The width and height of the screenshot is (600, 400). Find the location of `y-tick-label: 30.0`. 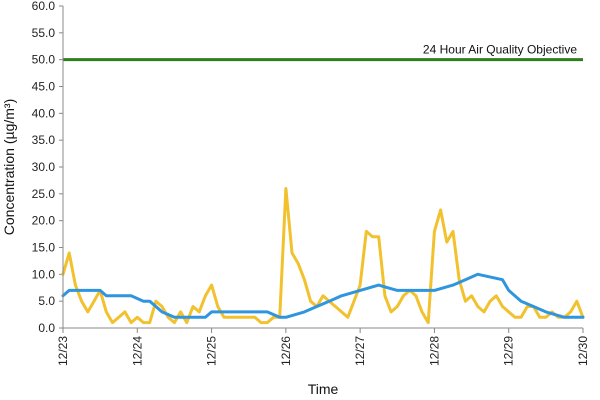

y-tick-label: 30.0 is located at coordinates (44, 167).